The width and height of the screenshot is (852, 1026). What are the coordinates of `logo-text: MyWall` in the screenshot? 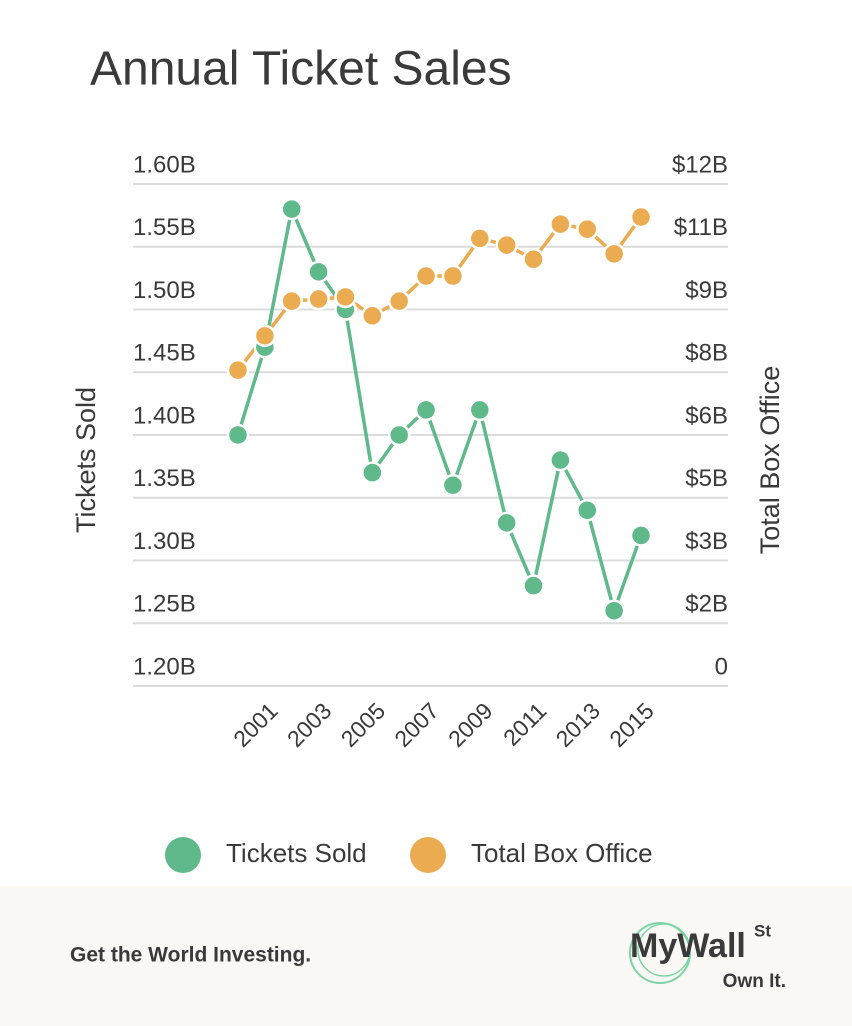 It's located at (688, 946).